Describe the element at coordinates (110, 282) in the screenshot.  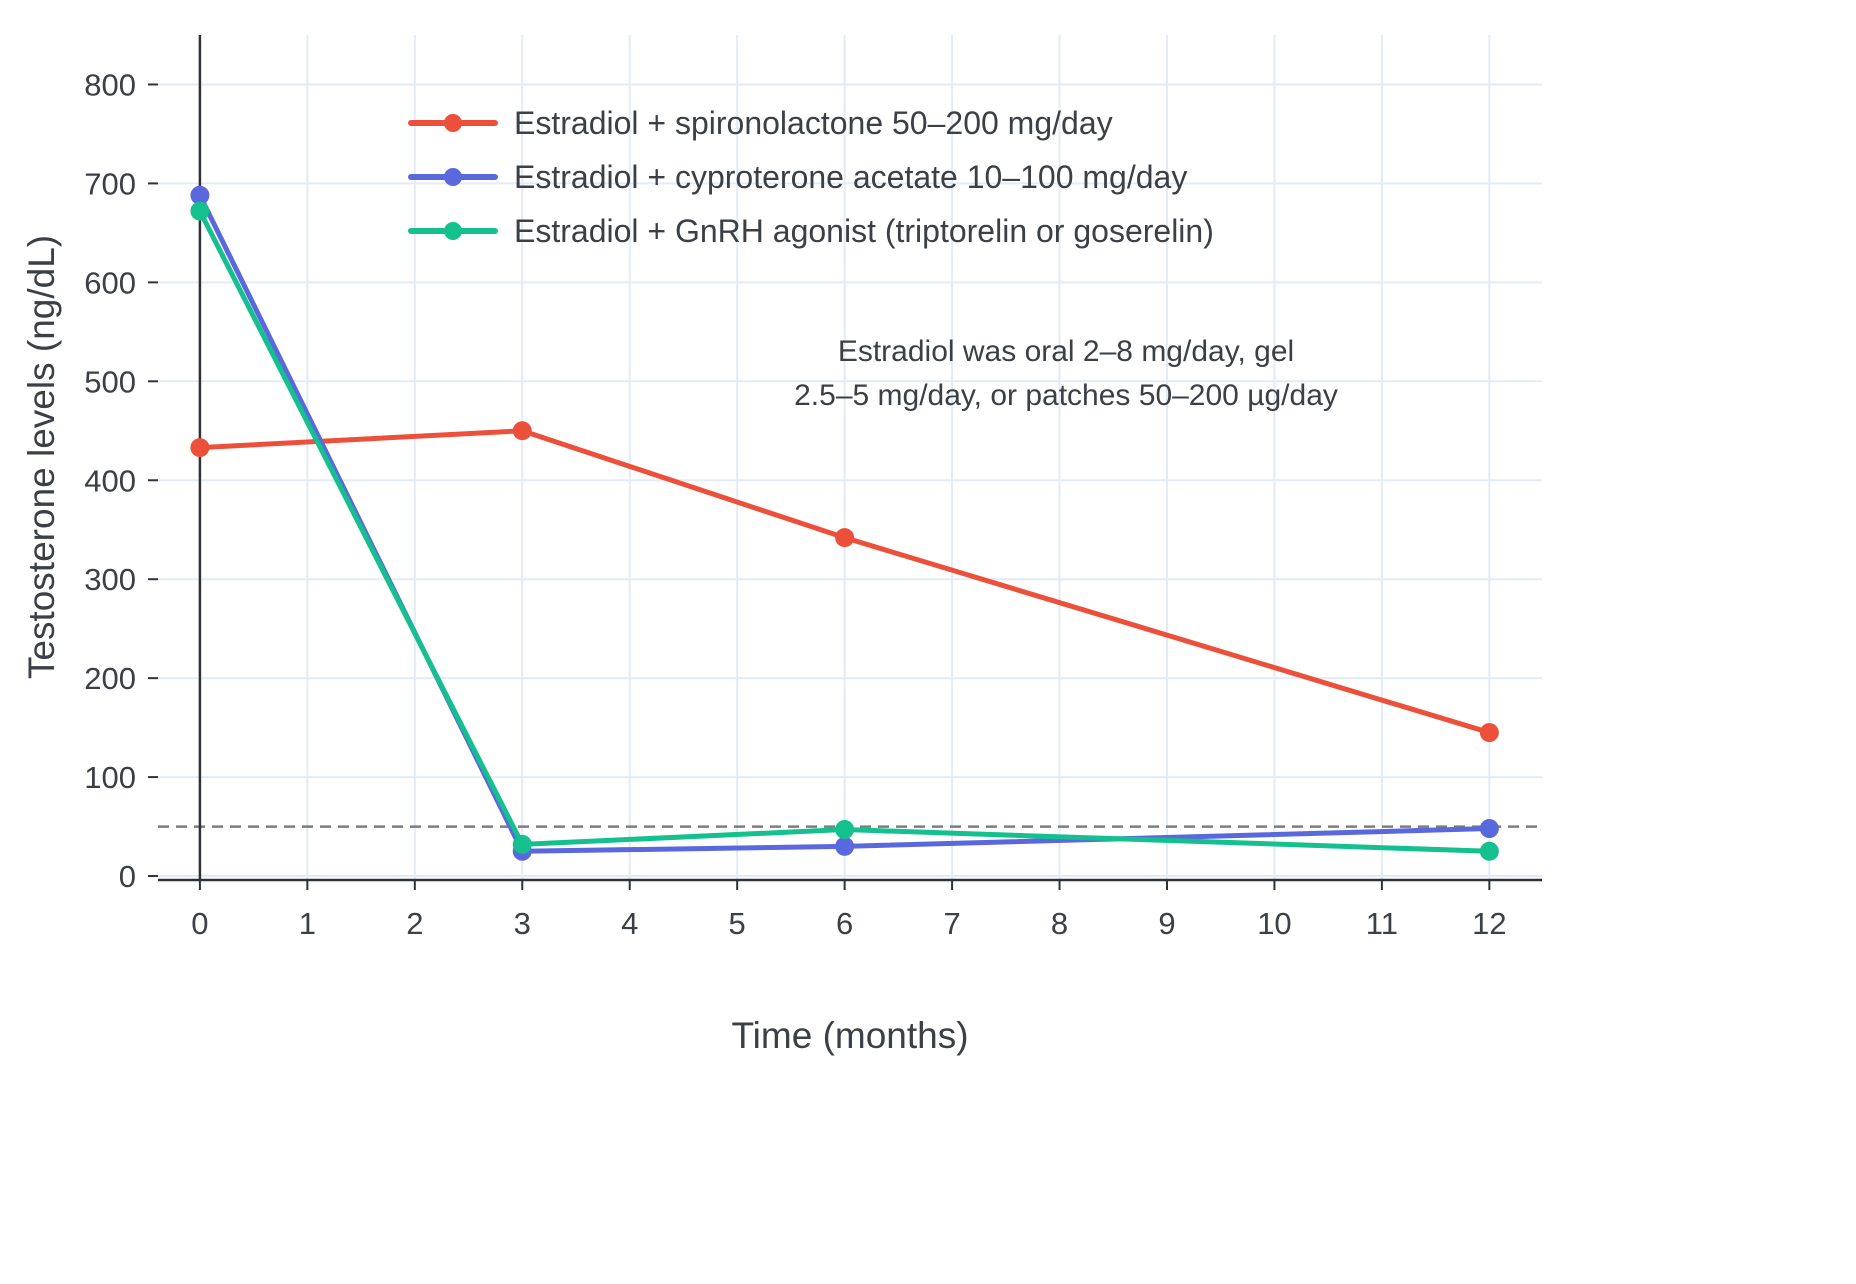
I see `y-tick-label: 600` at that location.